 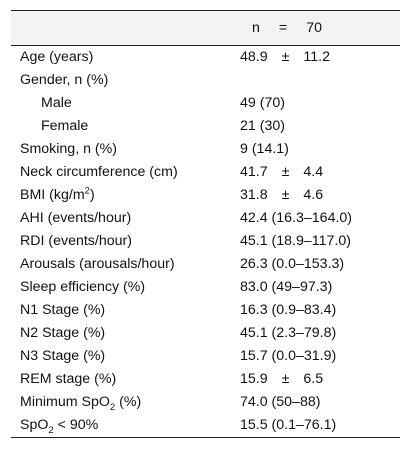 I want to click on row-label: N1 Stage (%), so click(x=63, y=310).